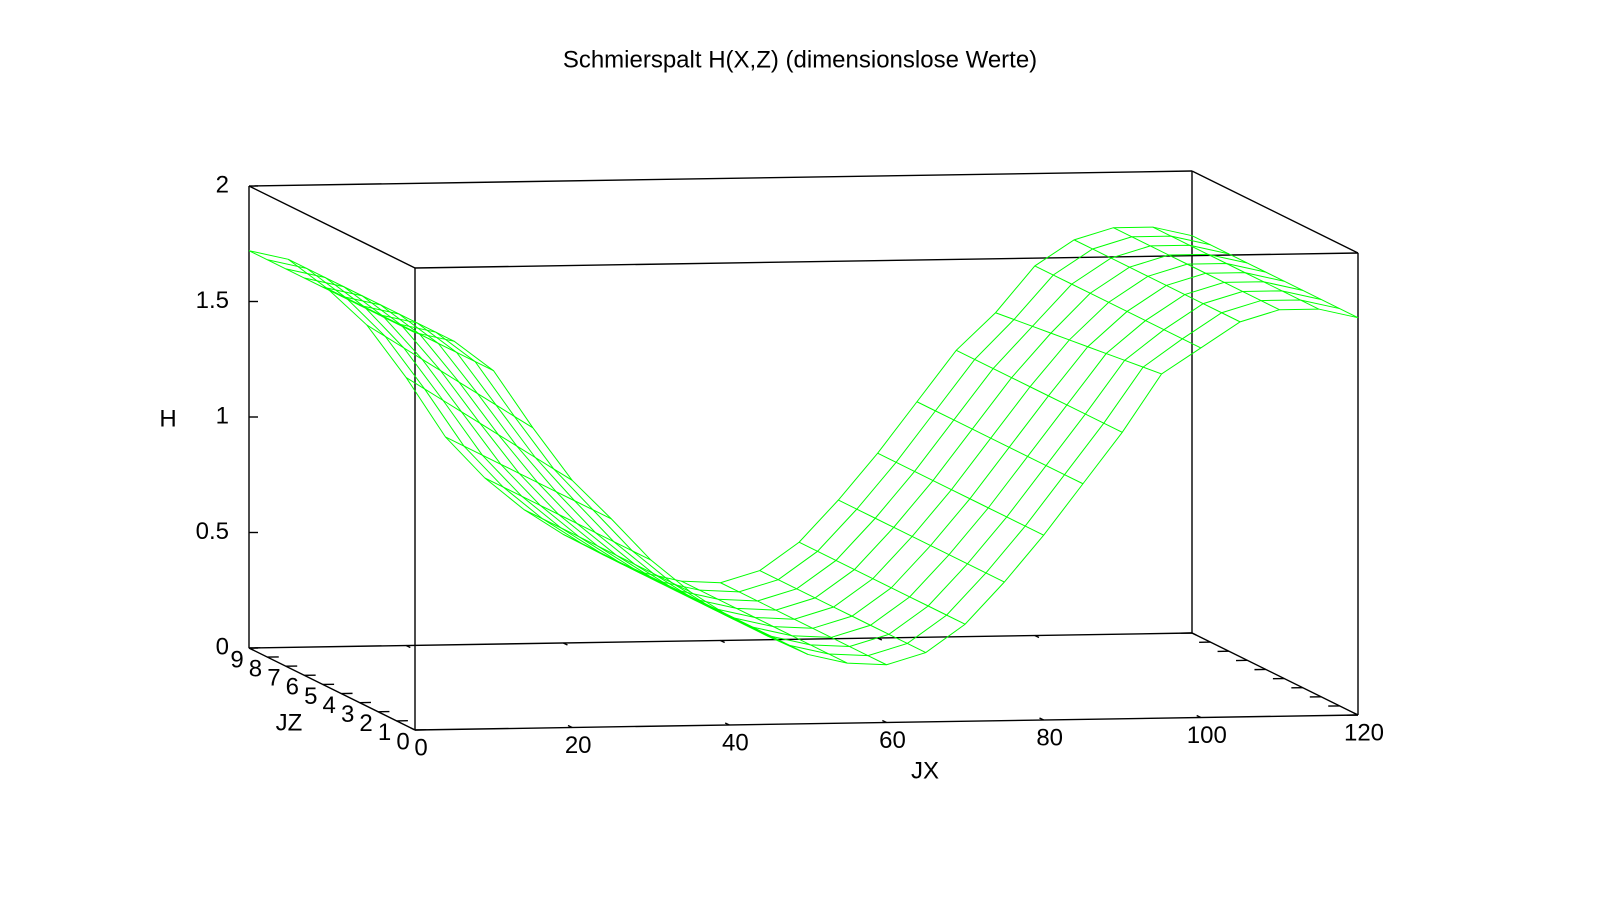 Image resolution: width=1600 pixels, height=900 pixels. Describe the element at coordinates (329, 705) in the screenshot. I see `y-tick-label: 4` at that location.